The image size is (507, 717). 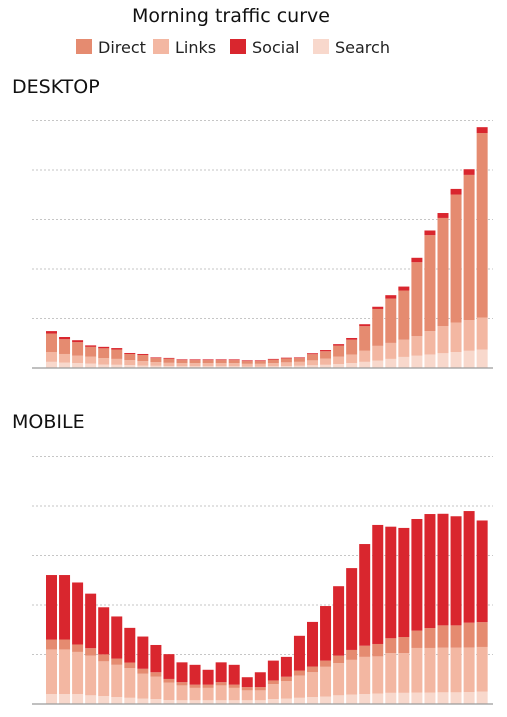 What do you see at coordinates (482, 358) in the screenshot?
I see `desktop-bar-34-search` at bounding box center [482, 358].